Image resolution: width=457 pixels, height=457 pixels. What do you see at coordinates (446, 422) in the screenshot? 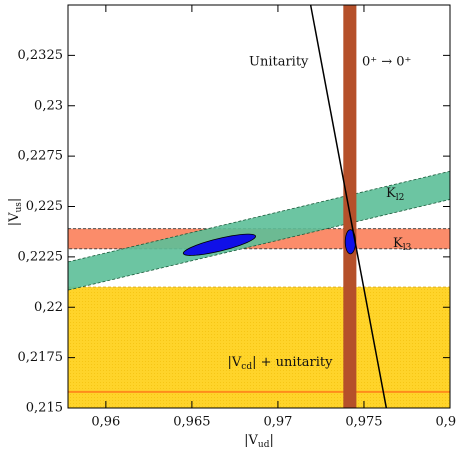
I see `x-tick-label: 0,98` at bounding box center [446, 422].